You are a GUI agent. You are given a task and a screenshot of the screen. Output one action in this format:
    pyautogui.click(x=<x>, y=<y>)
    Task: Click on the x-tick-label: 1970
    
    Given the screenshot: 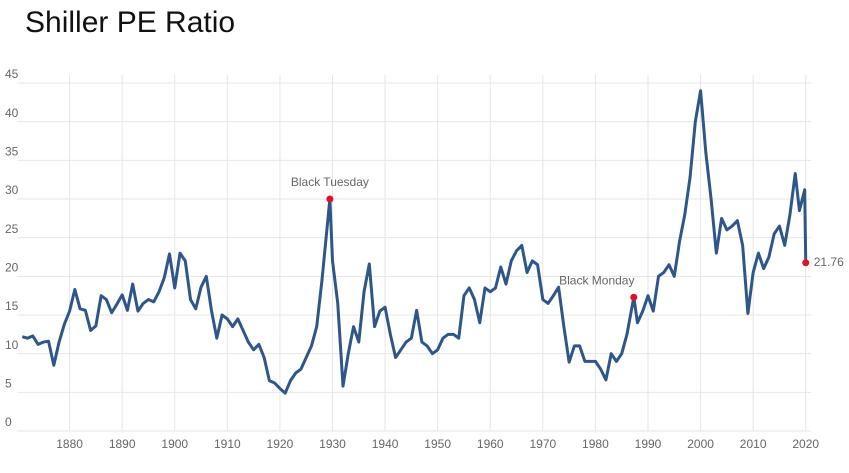 What is the action you would take?
    pyautogui.click(x=542, y=444)
    